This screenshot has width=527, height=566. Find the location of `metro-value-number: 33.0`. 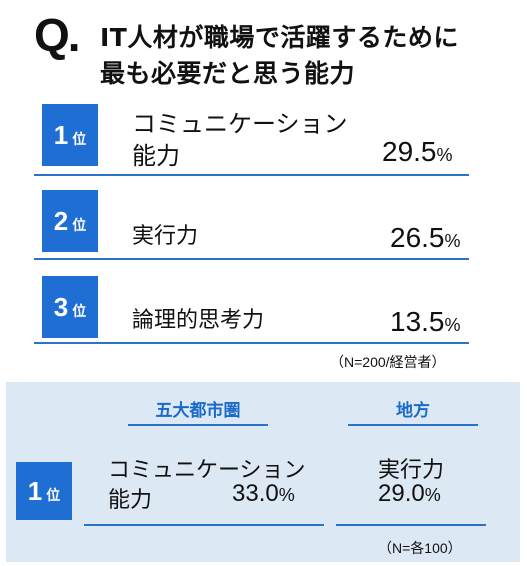

metro-value-number: 33.0 is located at coordinates (255, 493).